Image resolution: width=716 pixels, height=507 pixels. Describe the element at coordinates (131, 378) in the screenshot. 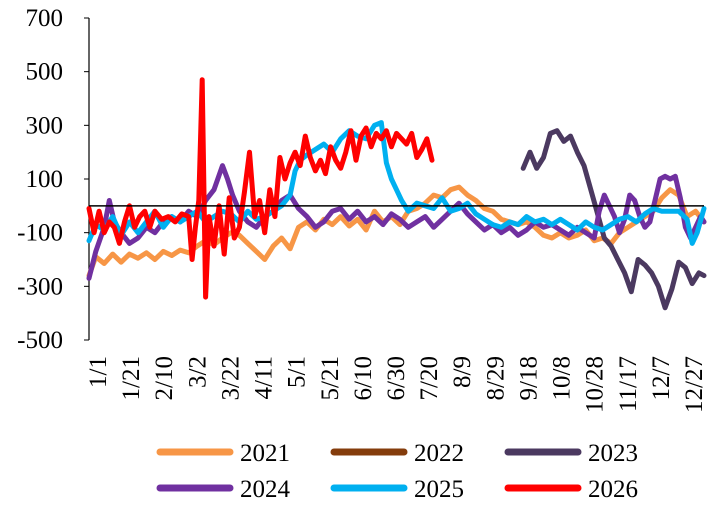

I see `x-tick-label: 1/21` at that location.